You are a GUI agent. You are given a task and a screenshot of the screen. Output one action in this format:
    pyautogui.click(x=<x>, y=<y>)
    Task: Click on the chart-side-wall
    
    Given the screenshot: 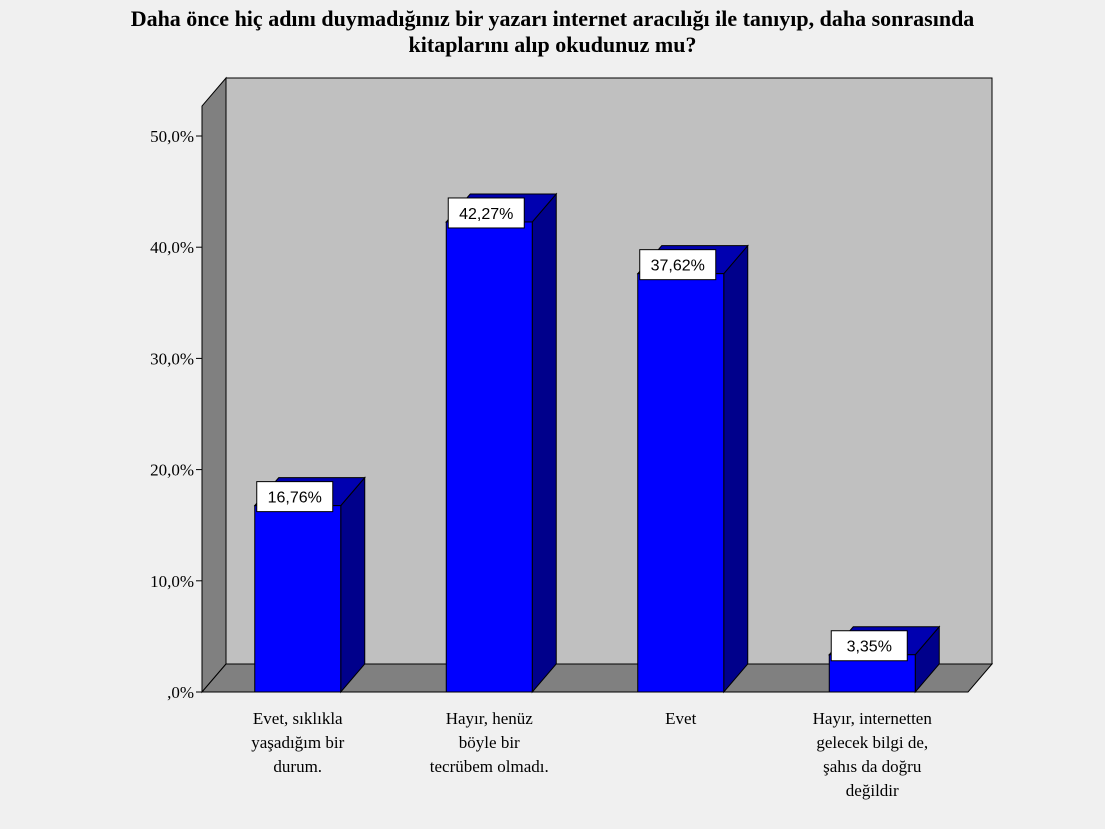 What is the action you would take?
    pyautogui.click(x=214, y=385)
    